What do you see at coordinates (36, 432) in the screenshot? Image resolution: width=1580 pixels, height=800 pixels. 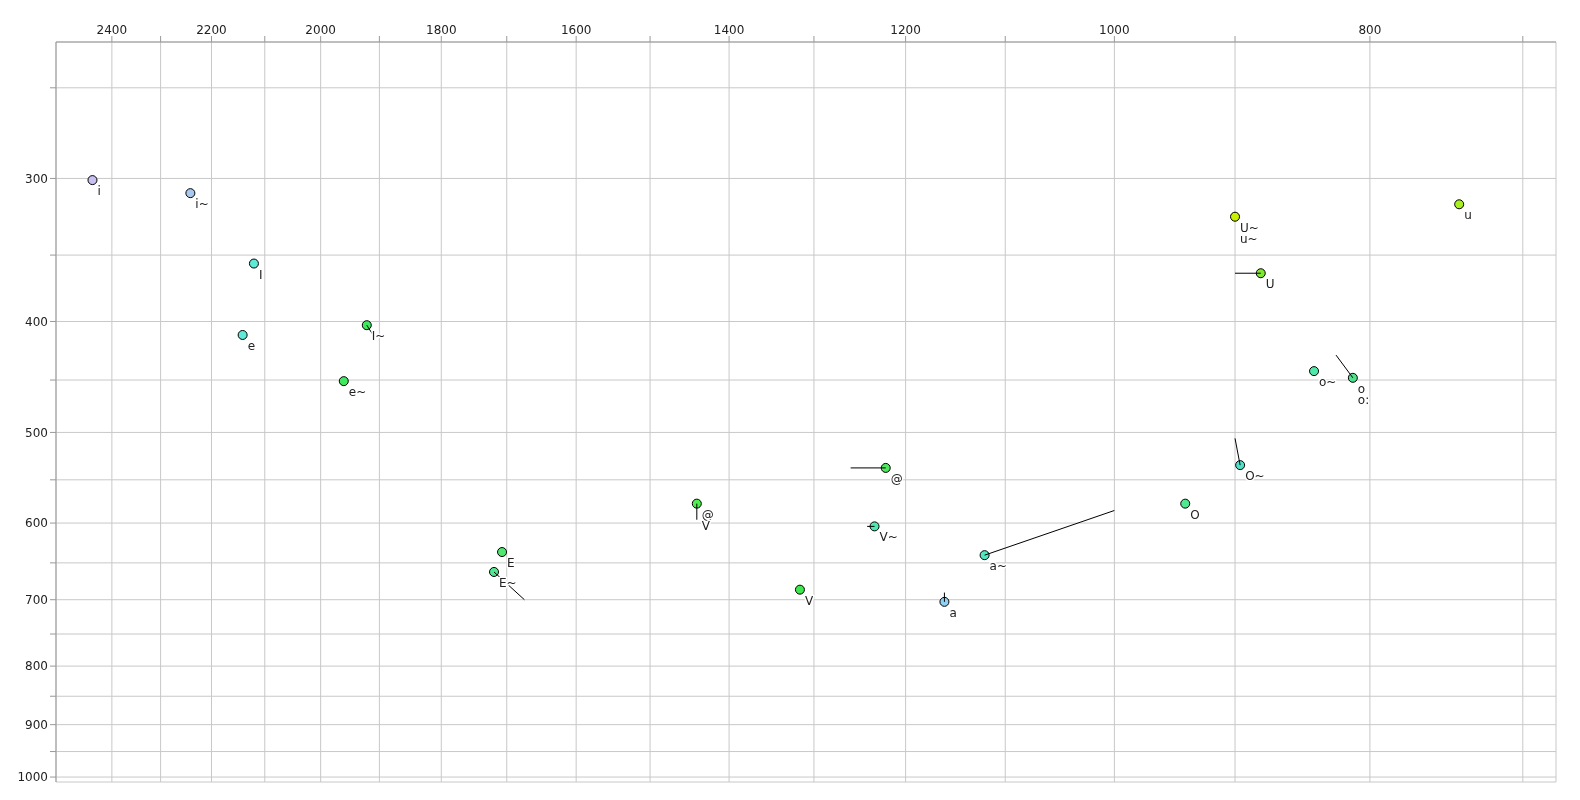 I see `y-tick-label: 500` at bounding box center [36, 432].